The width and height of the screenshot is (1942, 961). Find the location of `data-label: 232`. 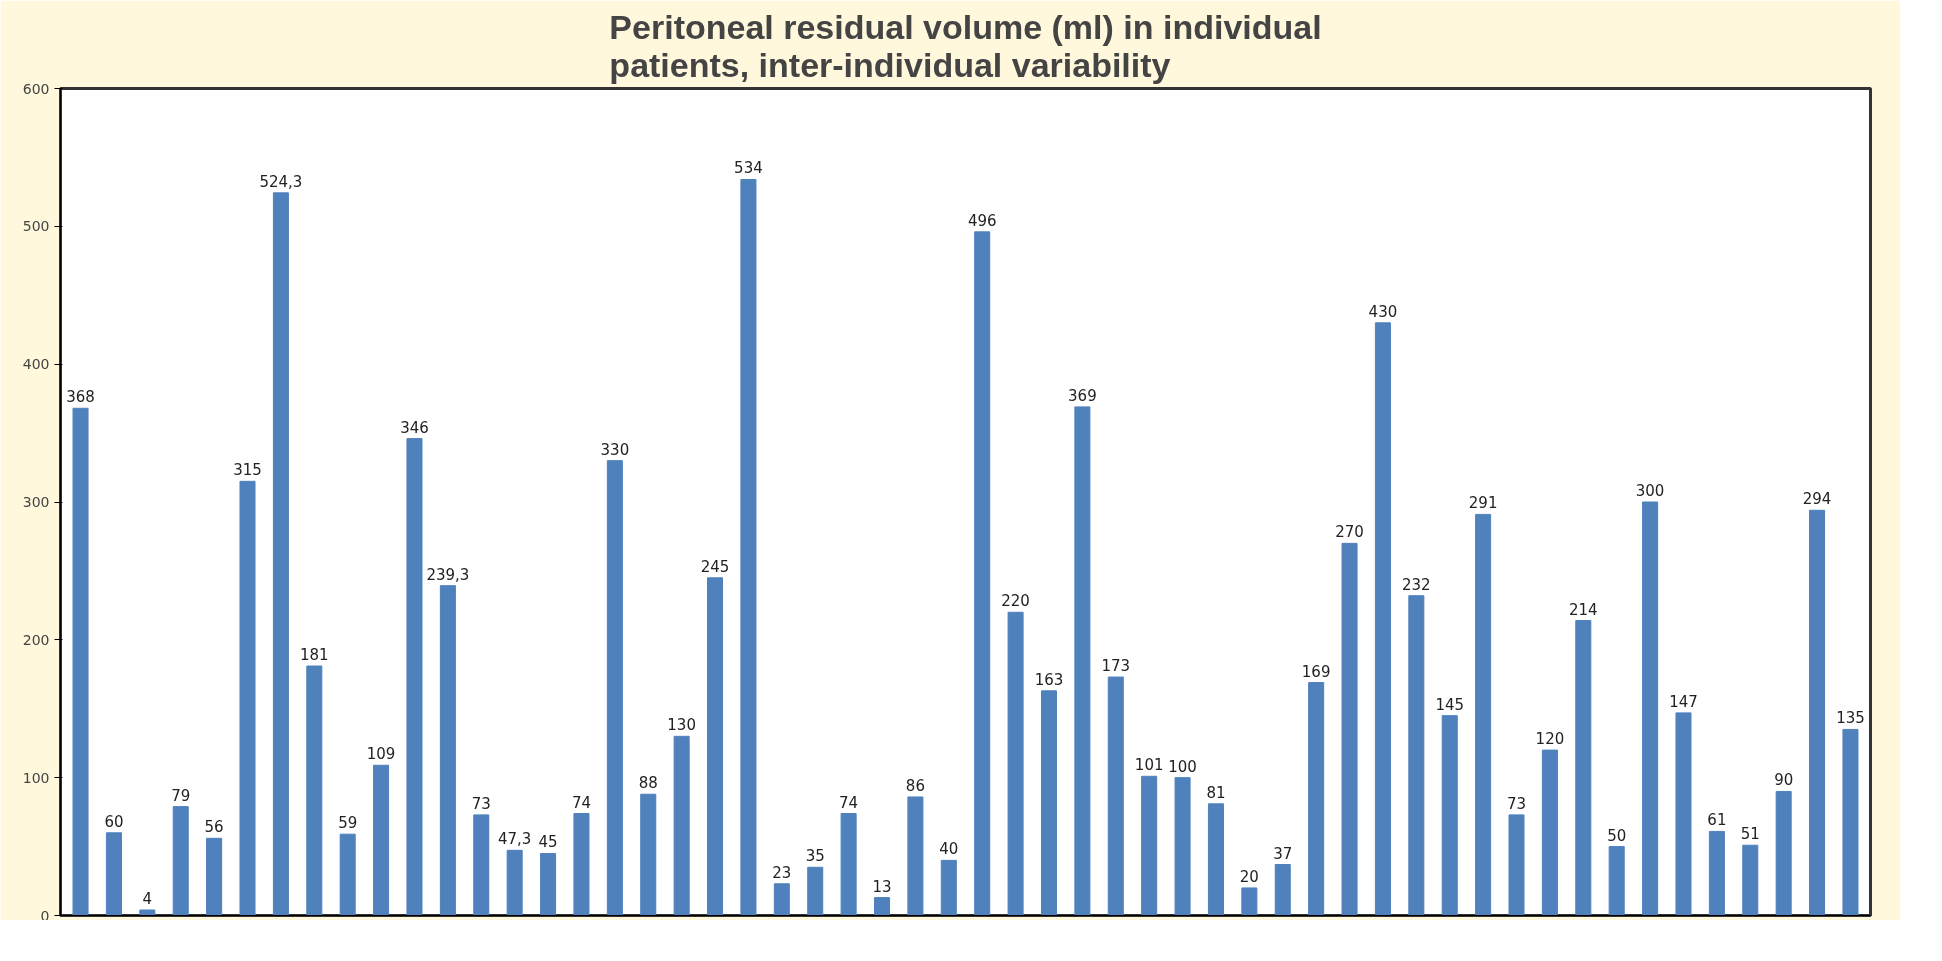

data-label: 232 is located at coordinates (1416, 584).